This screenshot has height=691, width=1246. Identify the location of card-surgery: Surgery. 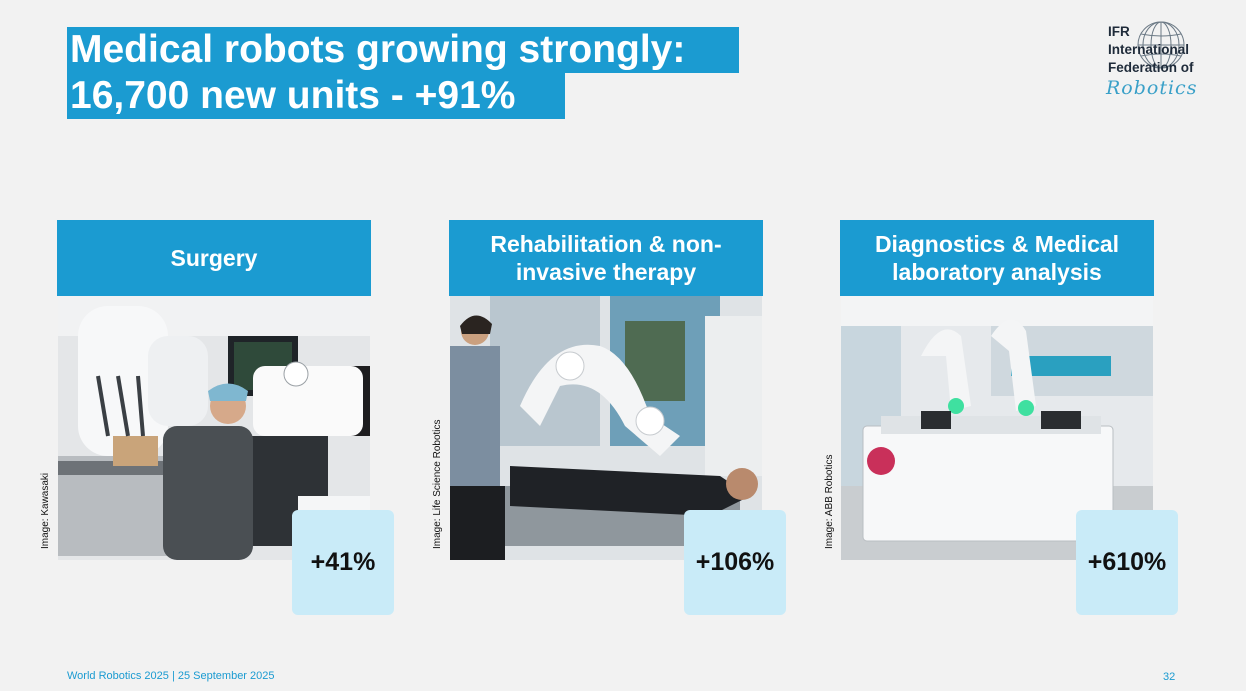
(214, 390).